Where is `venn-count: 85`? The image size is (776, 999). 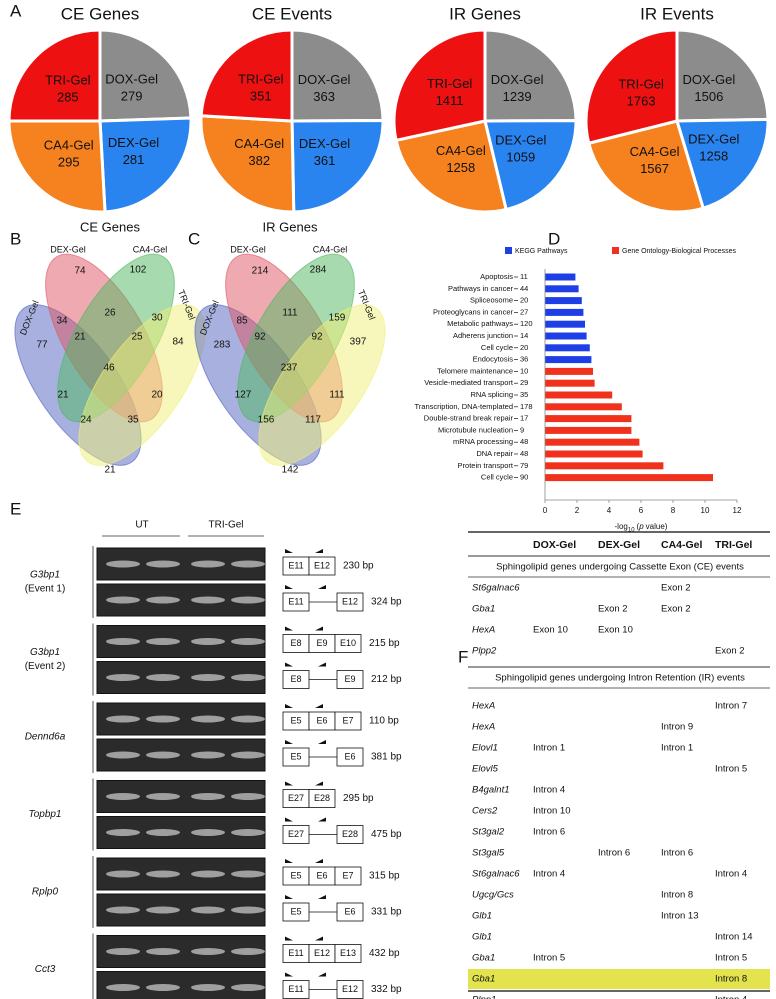 venn-count: 85 is located at coordinates (242, 321).